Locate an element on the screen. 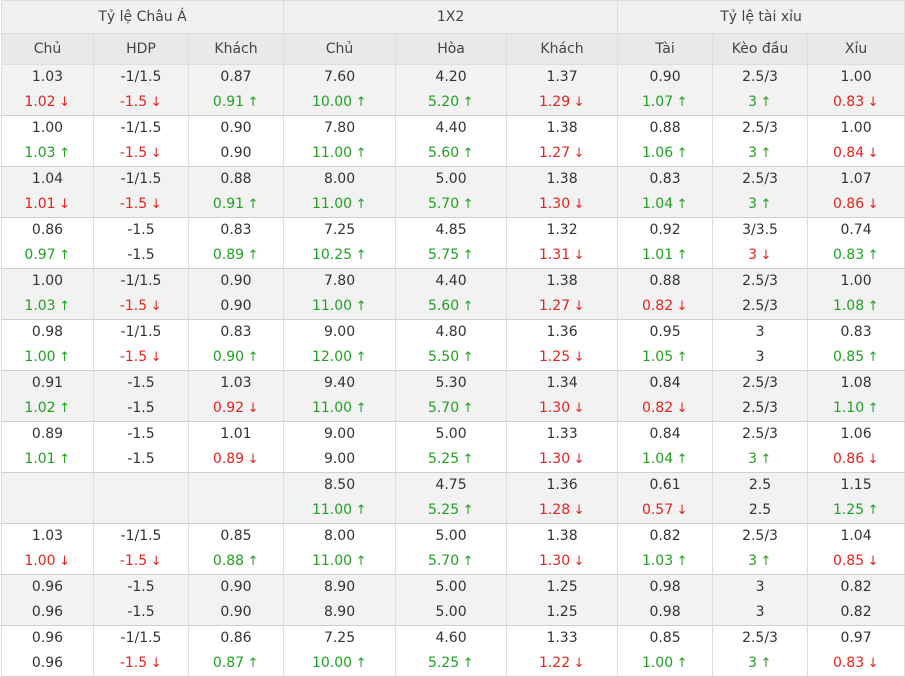 The width and height of the screenshot is (905, 677). opening-odds: 1.15 is located at coordinates (856, 485).